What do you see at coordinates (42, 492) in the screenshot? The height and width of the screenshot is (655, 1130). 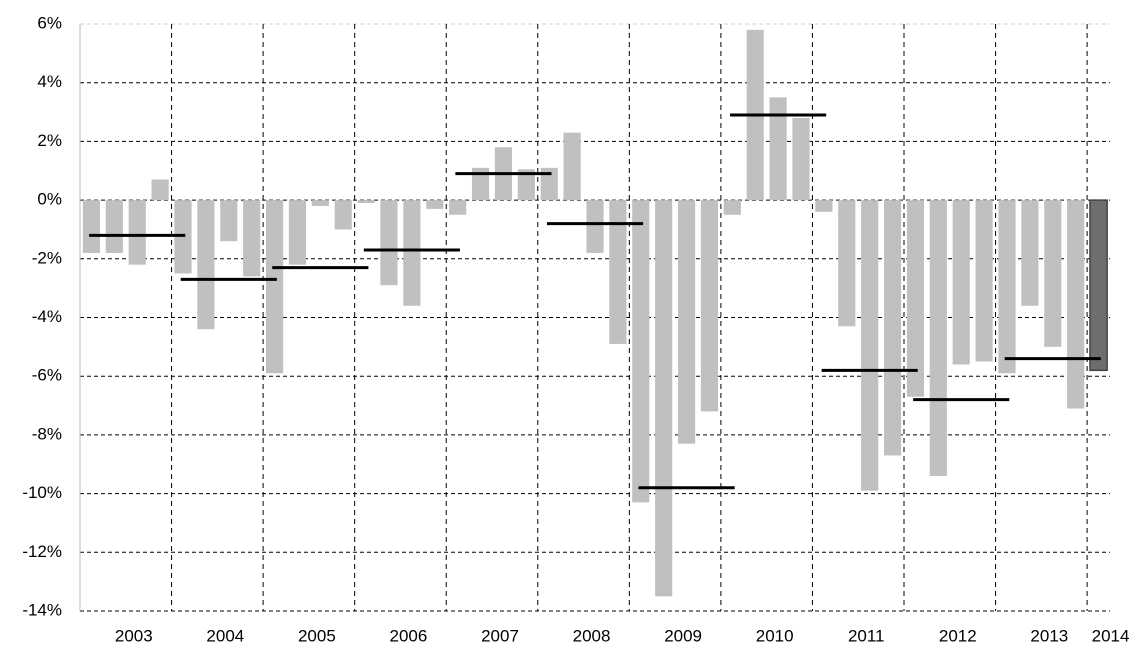 I see `y-tick-label: -10%` at bounding box center [42, 492].